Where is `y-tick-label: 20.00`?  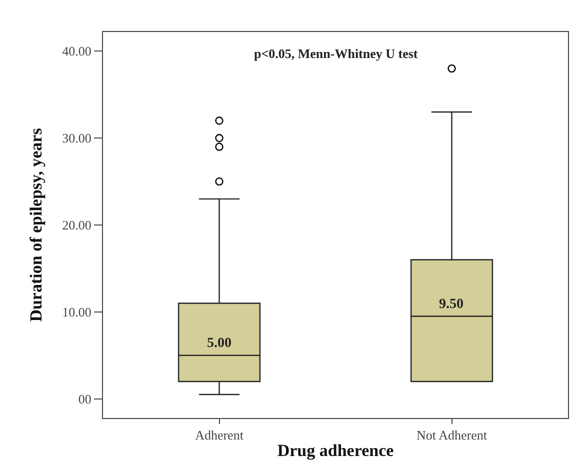
y-tick-label: 20.00 is located at coordinates (77, 225).